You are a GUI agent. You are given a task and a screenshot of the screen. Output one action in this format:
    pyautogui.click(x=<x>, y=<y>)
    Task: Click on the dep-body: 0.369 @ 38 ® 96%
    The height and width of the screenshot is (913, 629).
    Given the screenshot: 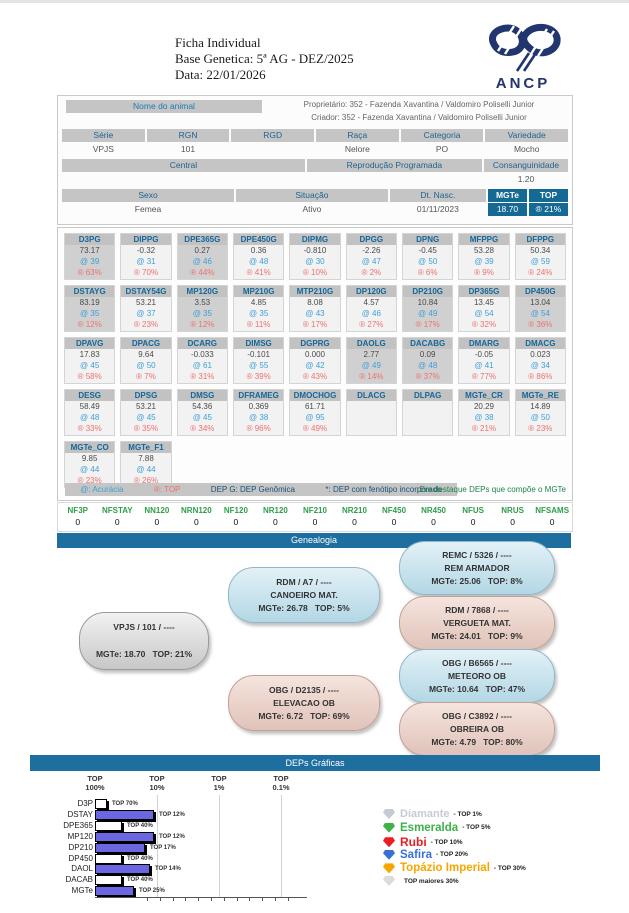 What is the action you would take?
    pyautogui.click(x=258, y=418)
    